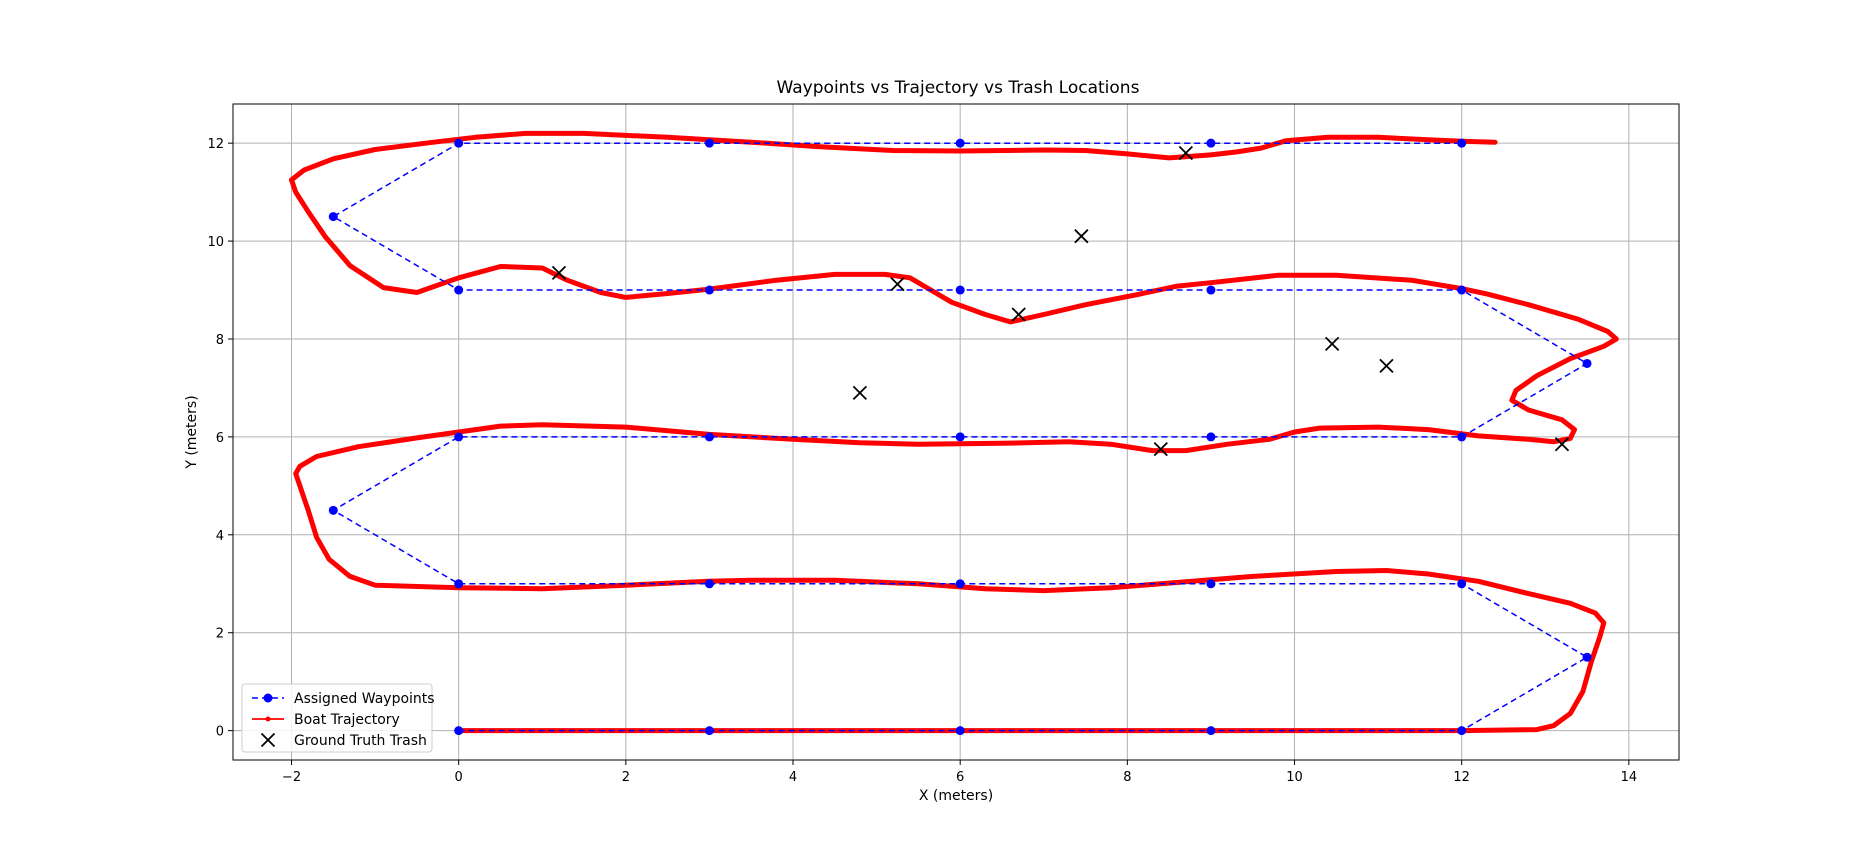 Image resolution: width=1853 pixels, height=847 pixels. Describe the element at coordinates (364, 699) in the screenshot. I see `legend-label: Assigned Waypoints` at that location.